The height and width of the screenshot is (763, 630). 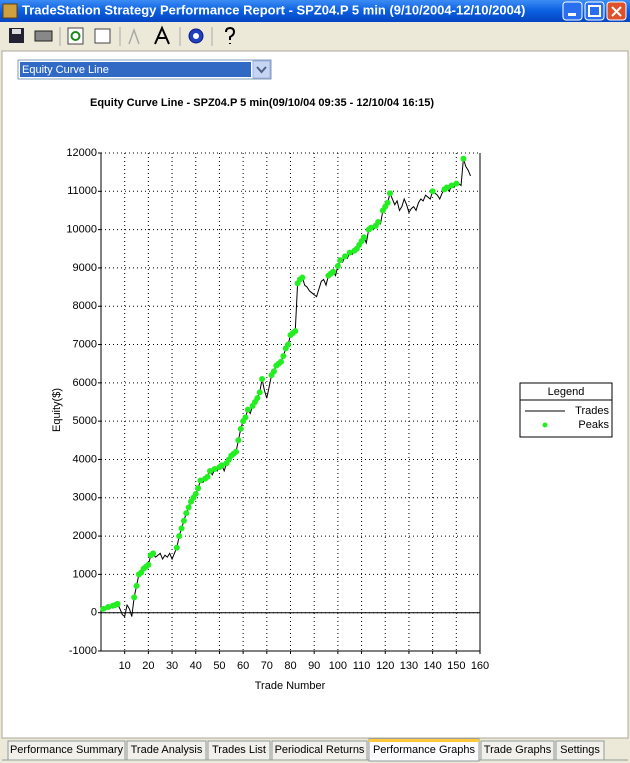 I want to click on y-tick-label: 5000, so click(x=85, y=421).